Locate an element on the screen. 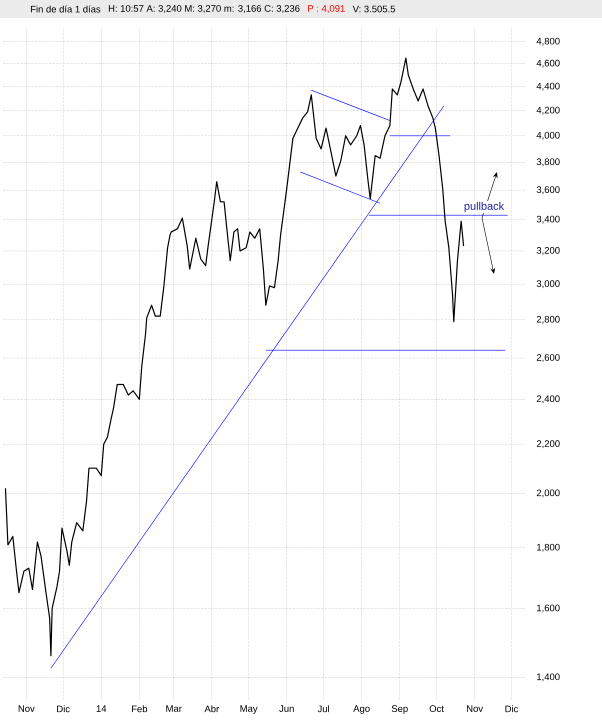  x-tick-label: Abr is located at coordinates (212, 708).